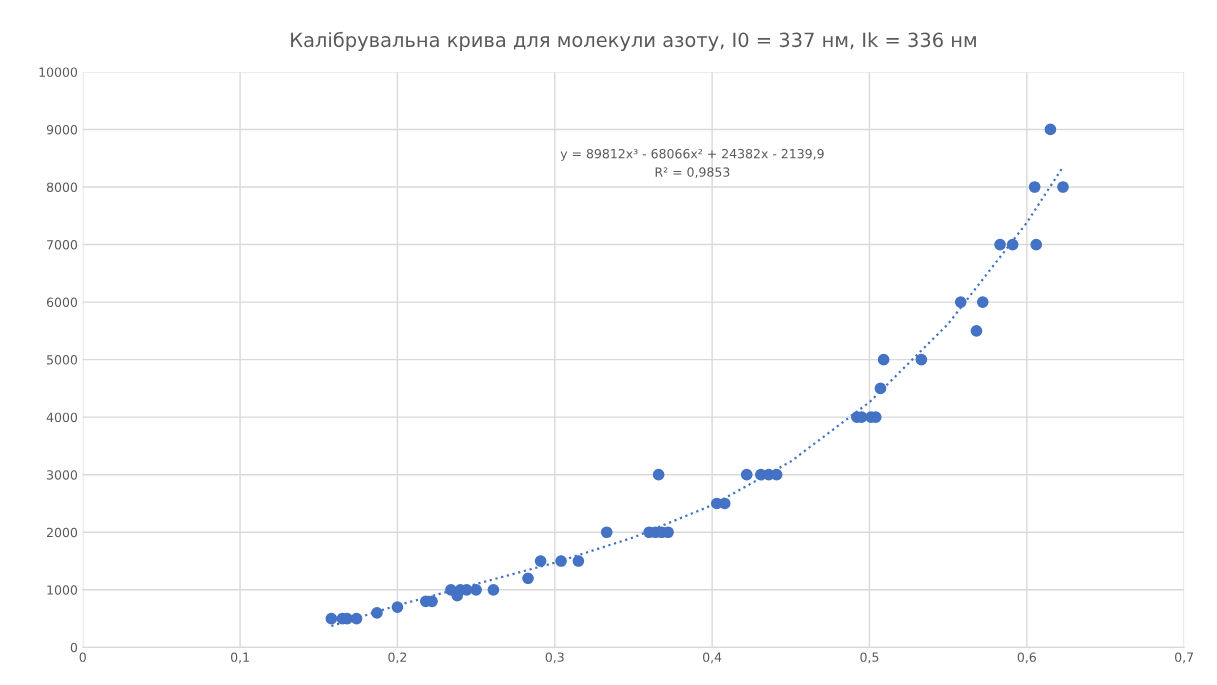 The height and width of the screenshot is (685, 1217). Describe the element at coordinates (62, 187) in the screenshot. I see `y-tick-label: 8000` at that location.